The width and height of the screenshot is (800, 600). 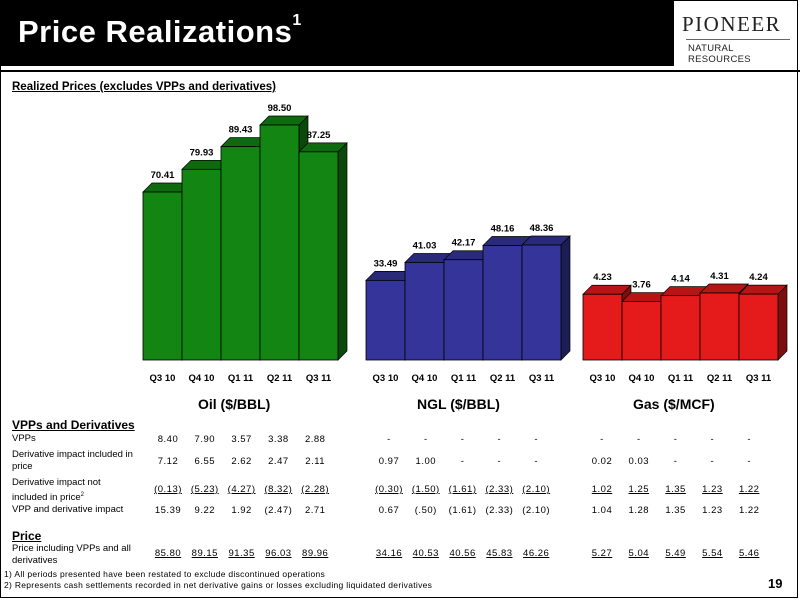 What do you see at coordinates (758, 277) in the screenshot?
I see `gas-value-label: 4.24` at bounding box center [758, 277].